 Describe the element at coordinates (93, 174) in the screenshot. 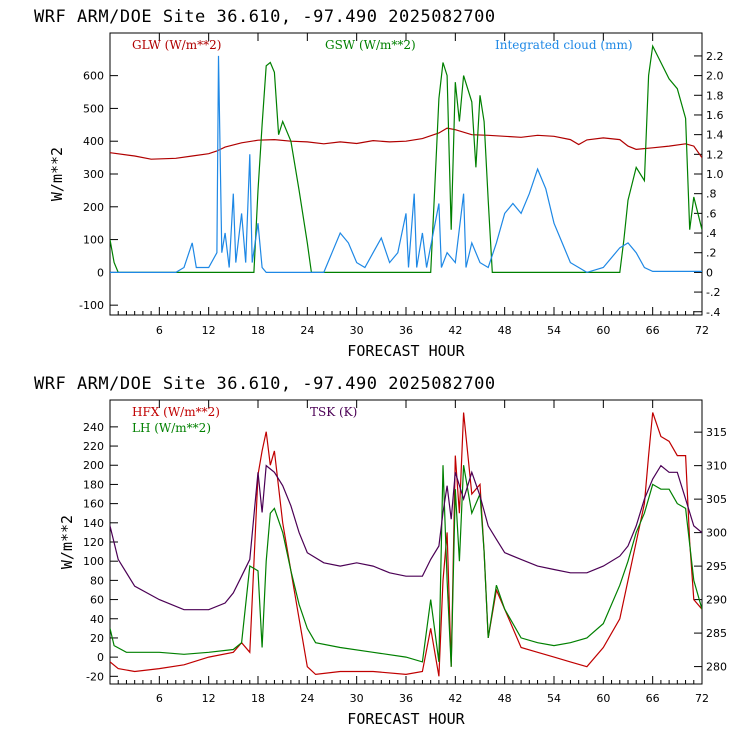

I see `y-tick-label: 300` at that location.